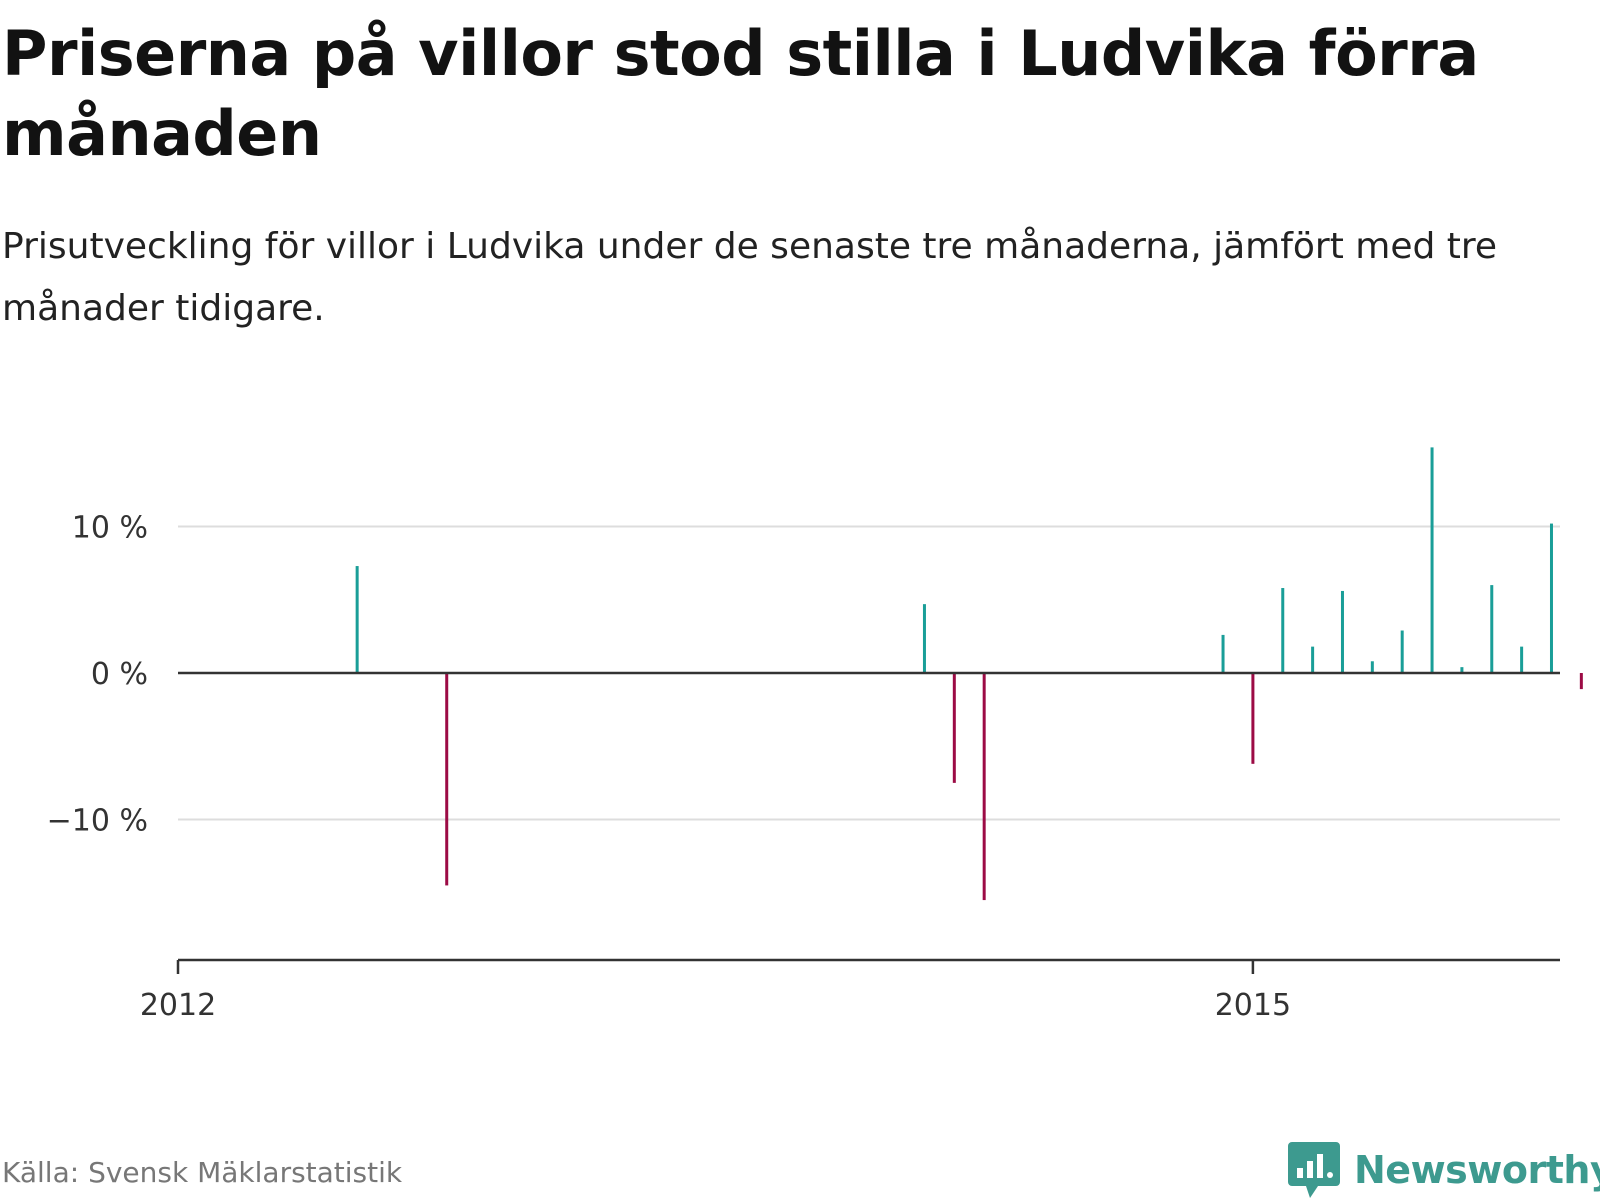  Describe the element at coordinates (119, 674) in the screenshot. I see `y-tick-label: 0 %` at that location.